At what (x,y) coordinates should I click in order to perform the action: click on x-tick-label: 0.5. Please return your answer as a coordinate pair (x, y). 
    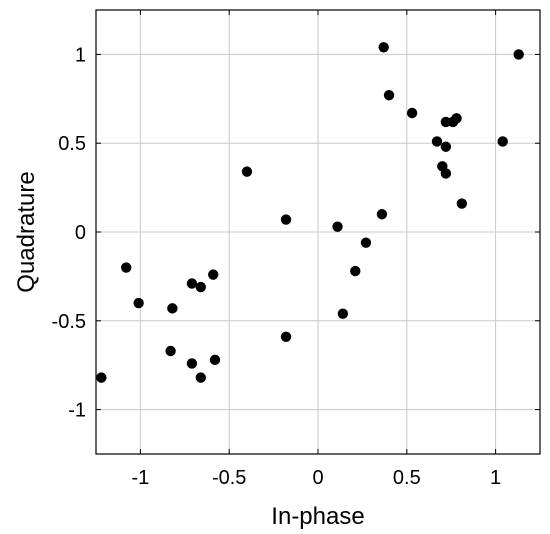
    Looking at the image, I should click on (407, 478).